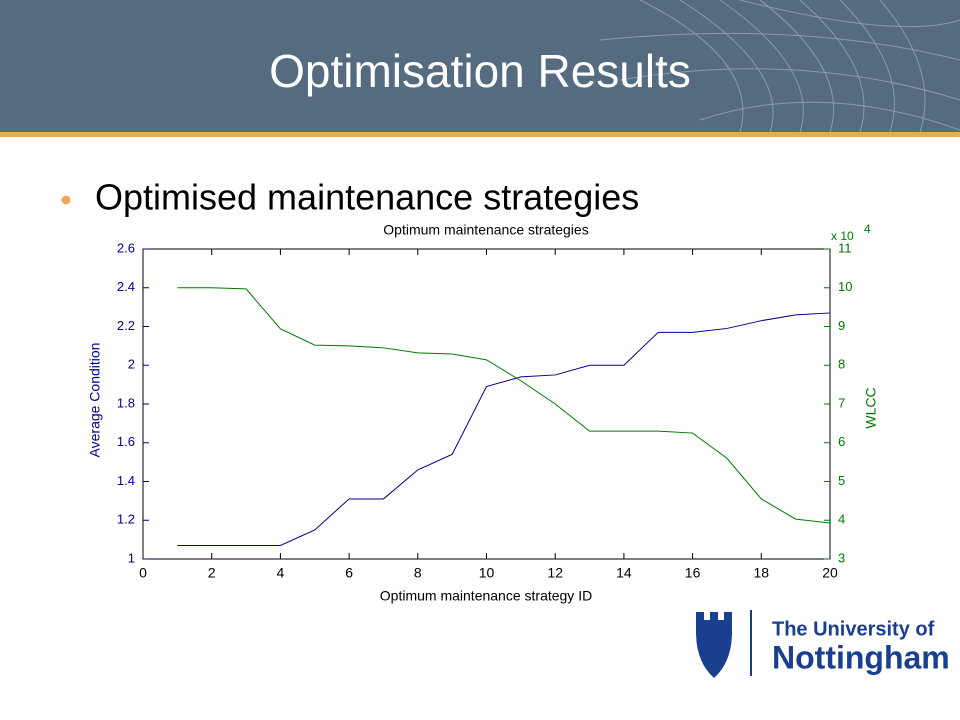 The width and height of the screenshot is (960, 720). I want to click on y2-tick-label: 4, so click(841, 519).